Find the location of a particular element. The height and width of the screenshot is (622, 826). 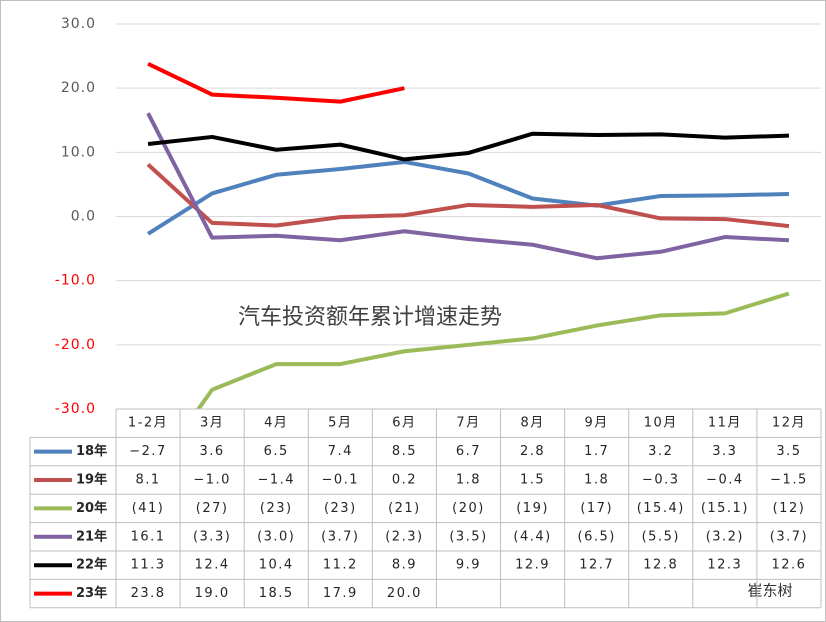

legend-label: 21年 is located at coordinates (91, 536).